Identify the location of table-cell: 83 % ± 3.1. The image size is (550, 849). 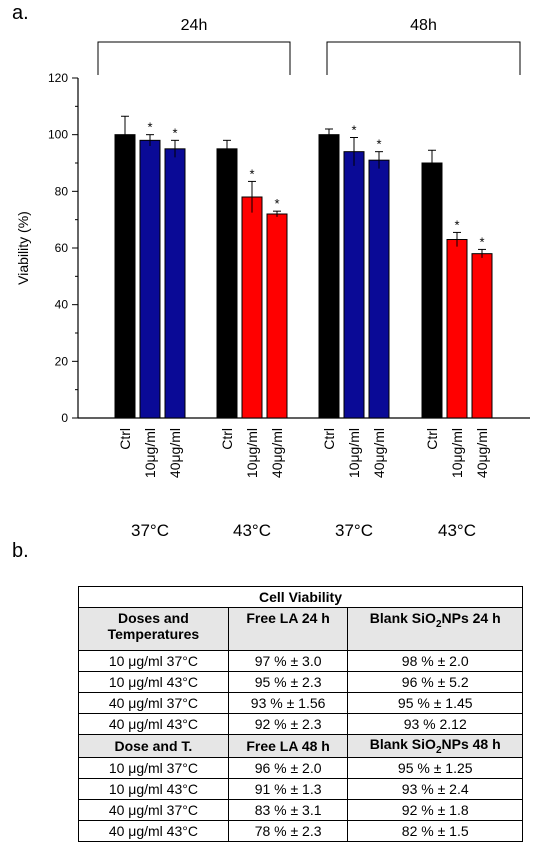
(288, 810).